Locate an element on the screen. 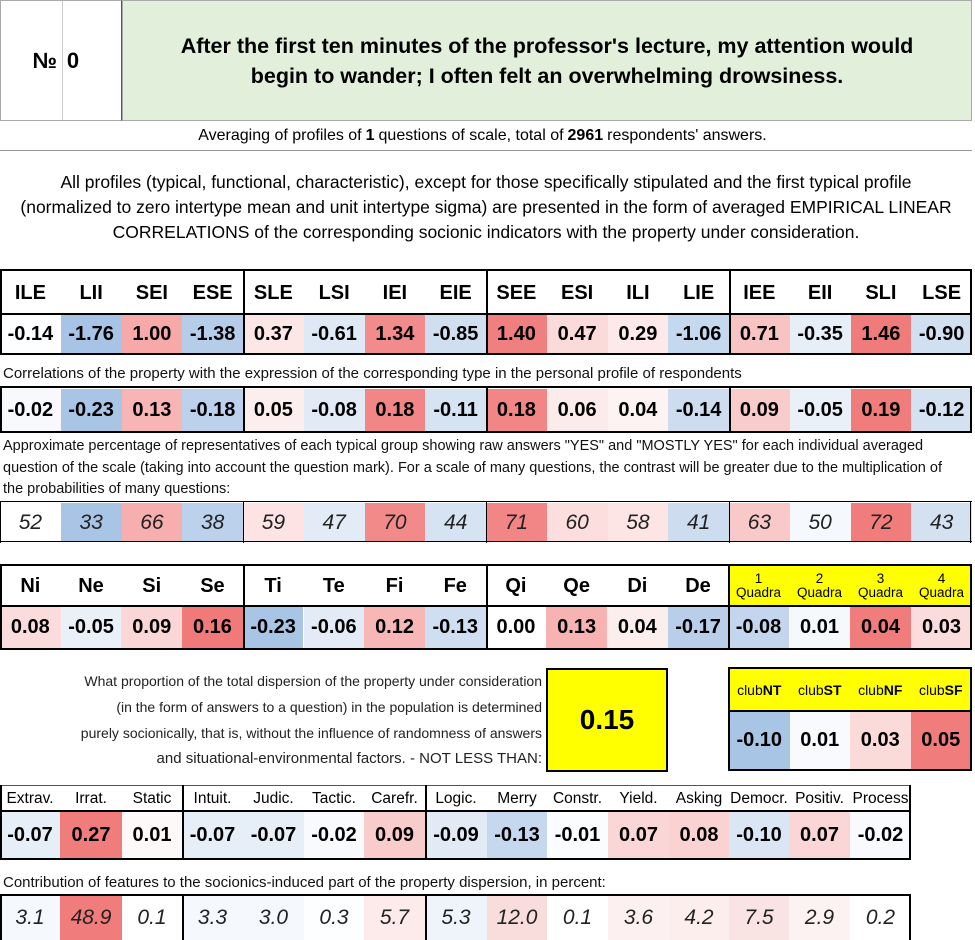 The image size is (975, 940). quadra-number: 4 is located at coordinates (941, 578).